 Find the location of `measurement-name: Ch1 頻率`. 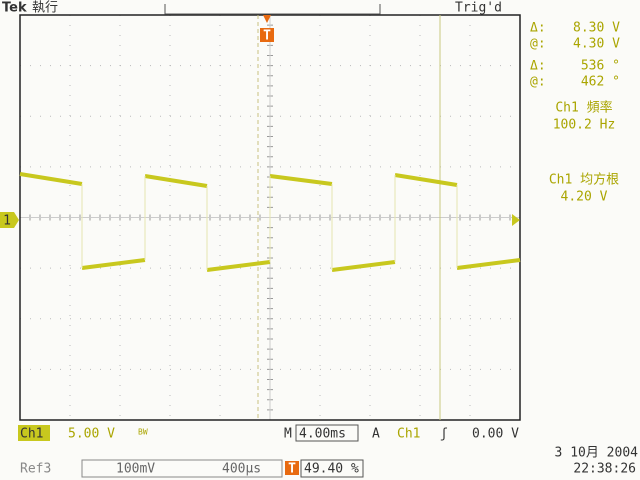

measurement-name: Ch1 頻率 is located at coordinates (583, 108).